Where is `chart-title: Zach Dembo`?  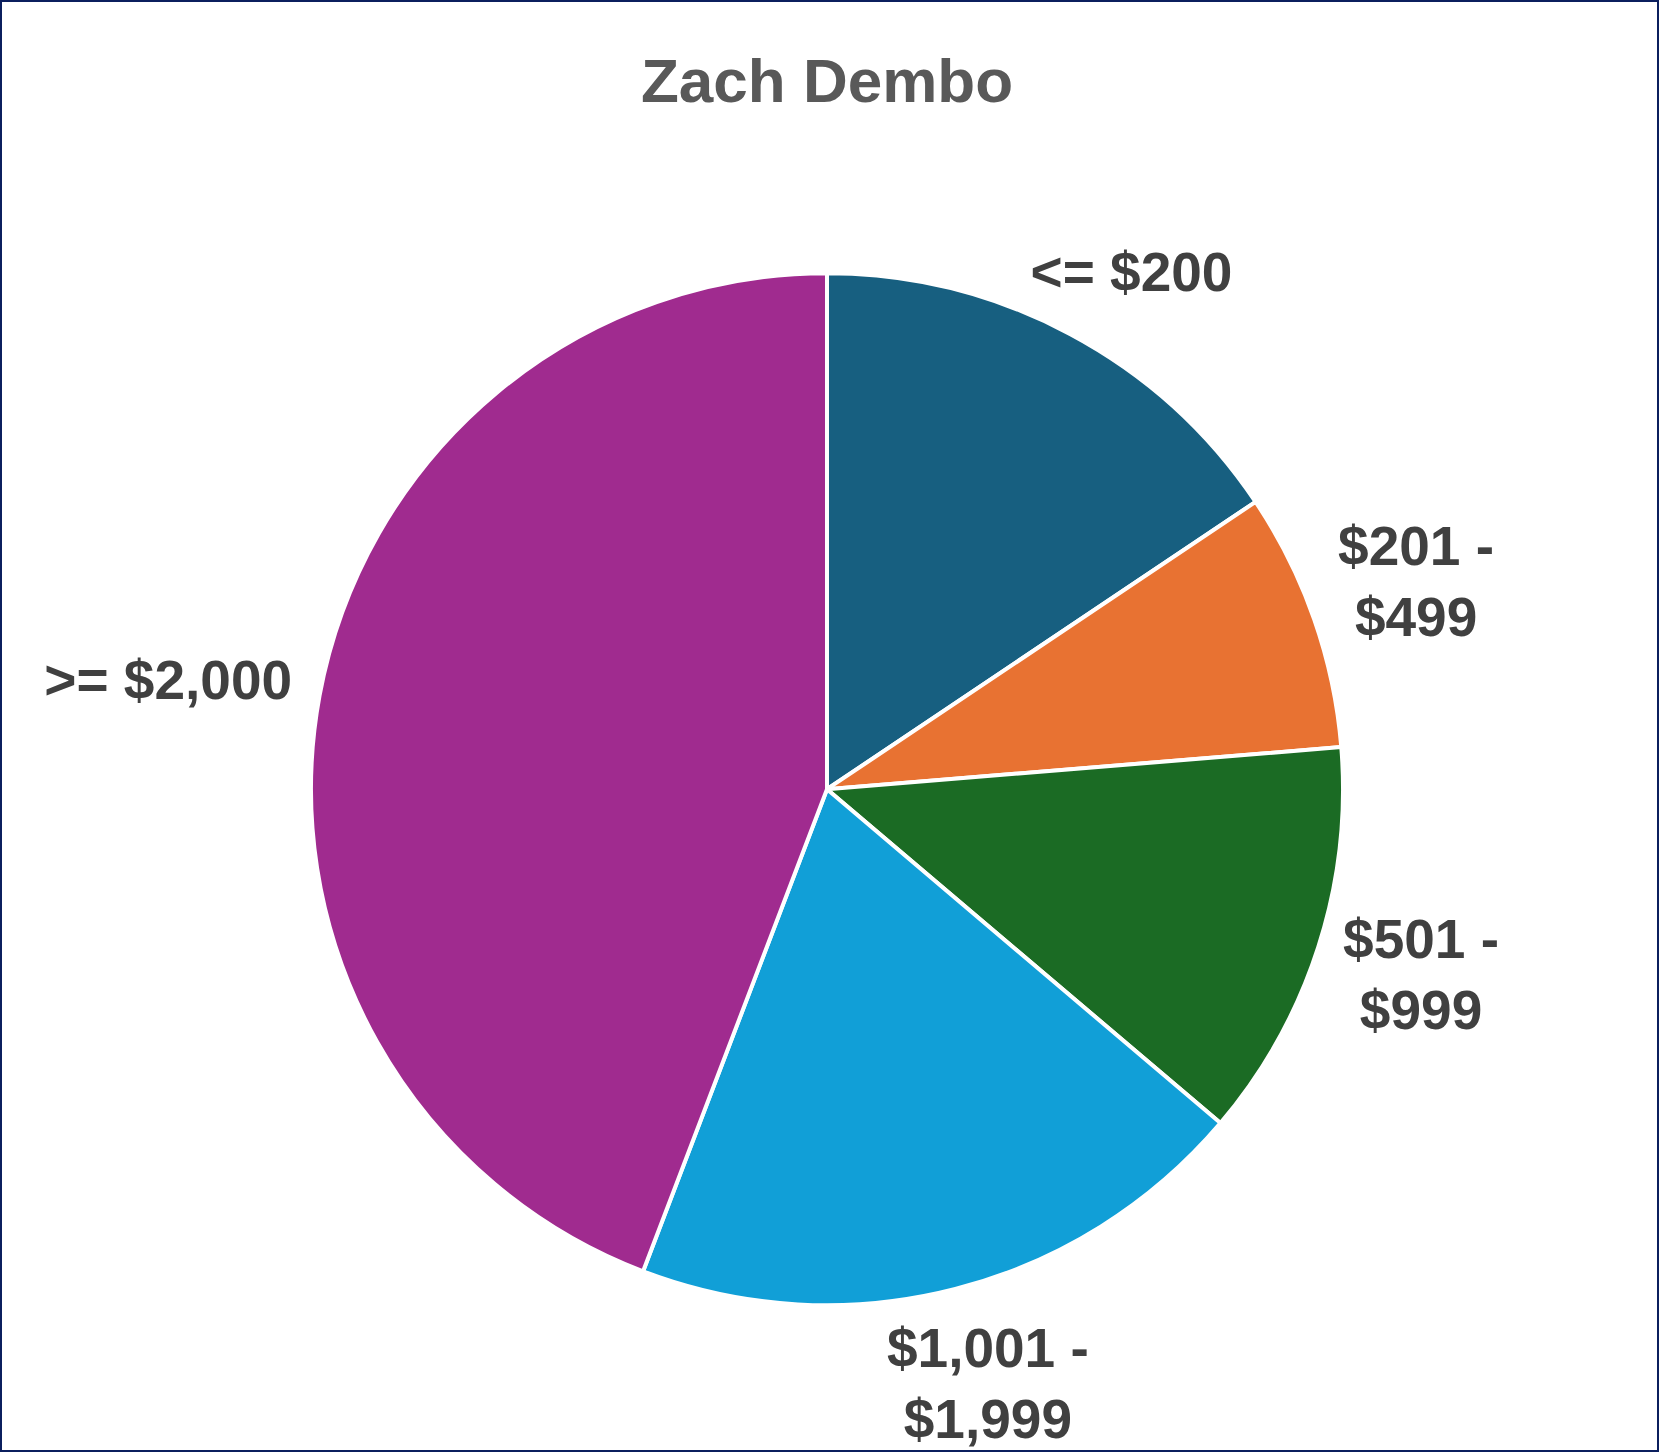 chart-title: Zach Dembo is located at coordinates (827, 81).